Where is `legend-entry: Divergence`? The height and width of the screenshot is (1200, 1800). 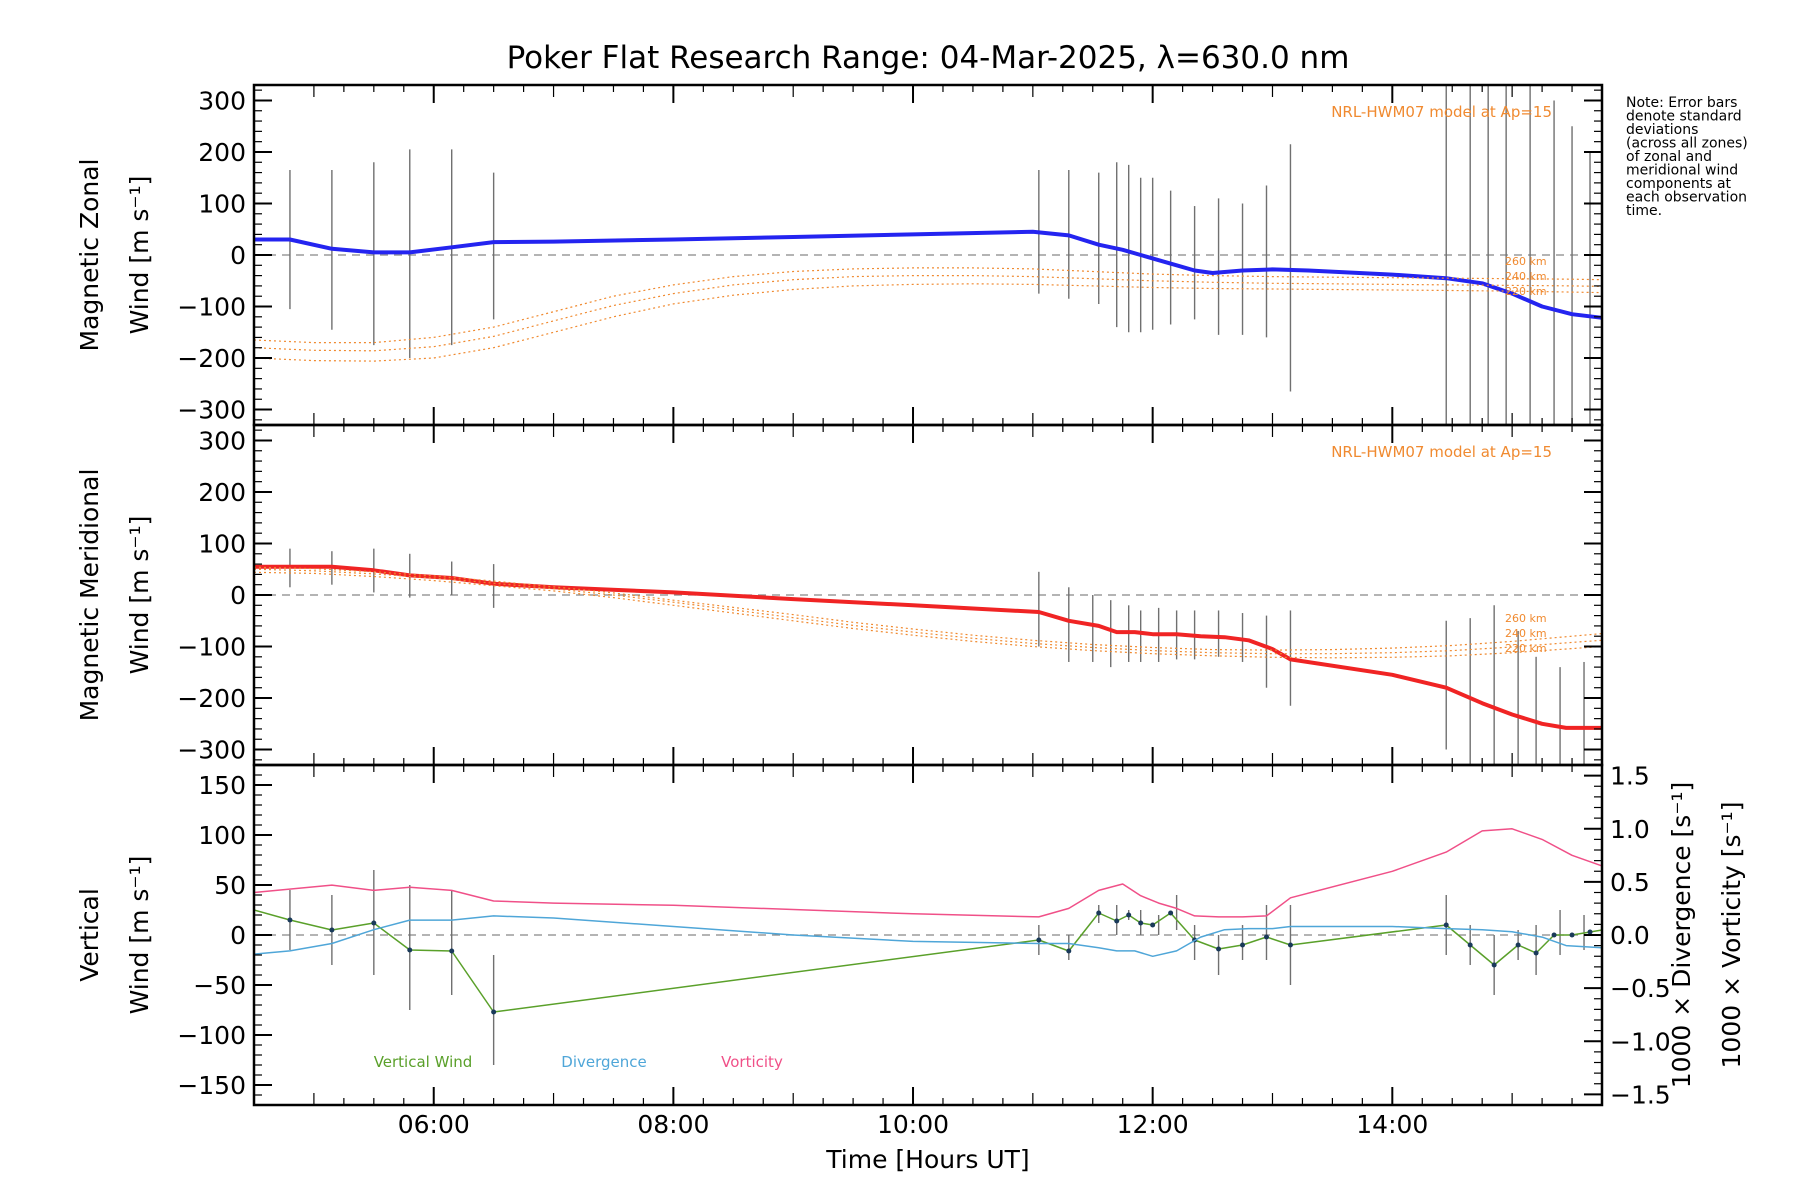 legend-entry: Divergence is located at coordinates (603, 1062).